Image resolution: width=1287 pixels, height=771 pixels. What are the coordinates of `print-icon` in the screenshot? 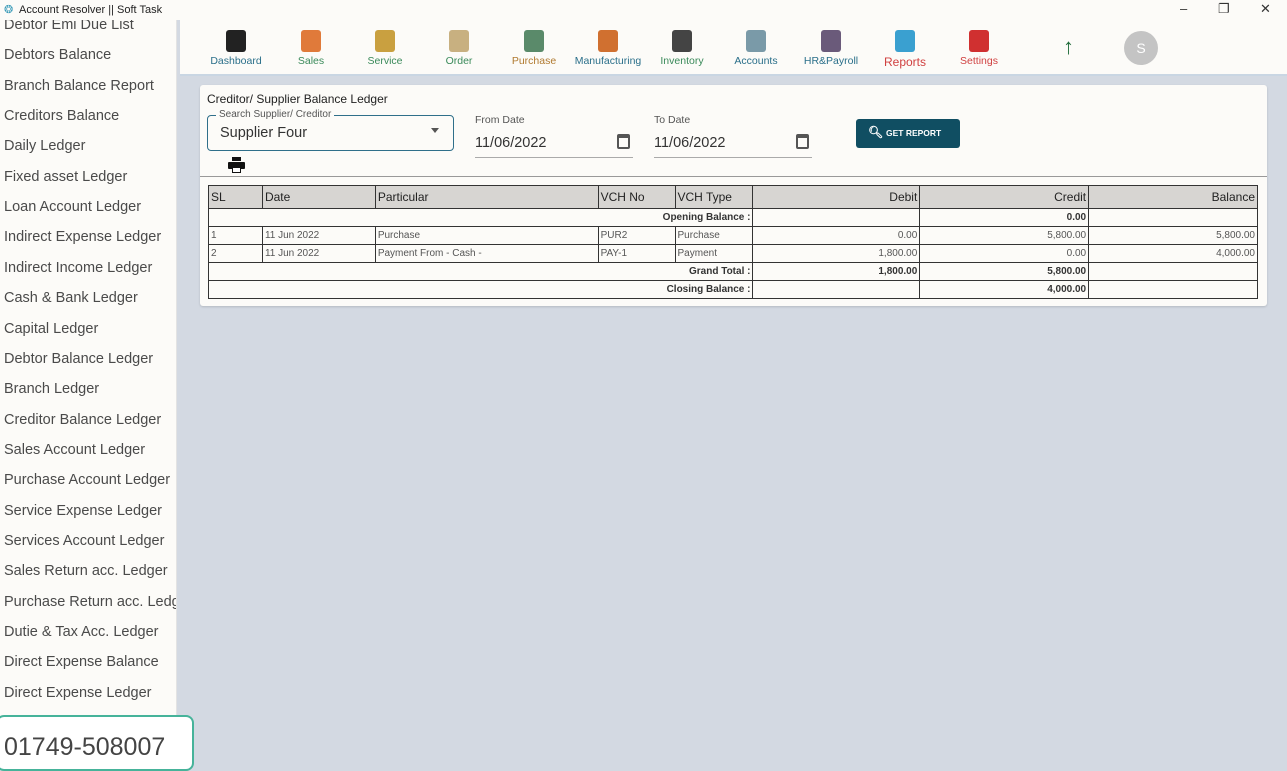 It's located at (236, 165).